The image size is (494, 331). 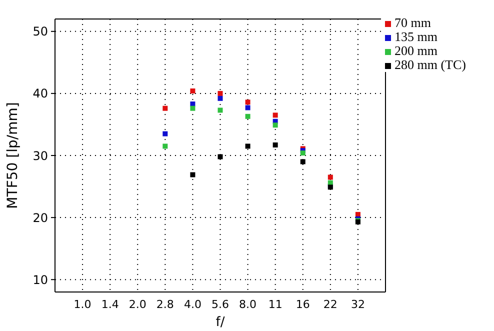 I want to click on x-tick-label: 2.0, so click(x=137, y=304).